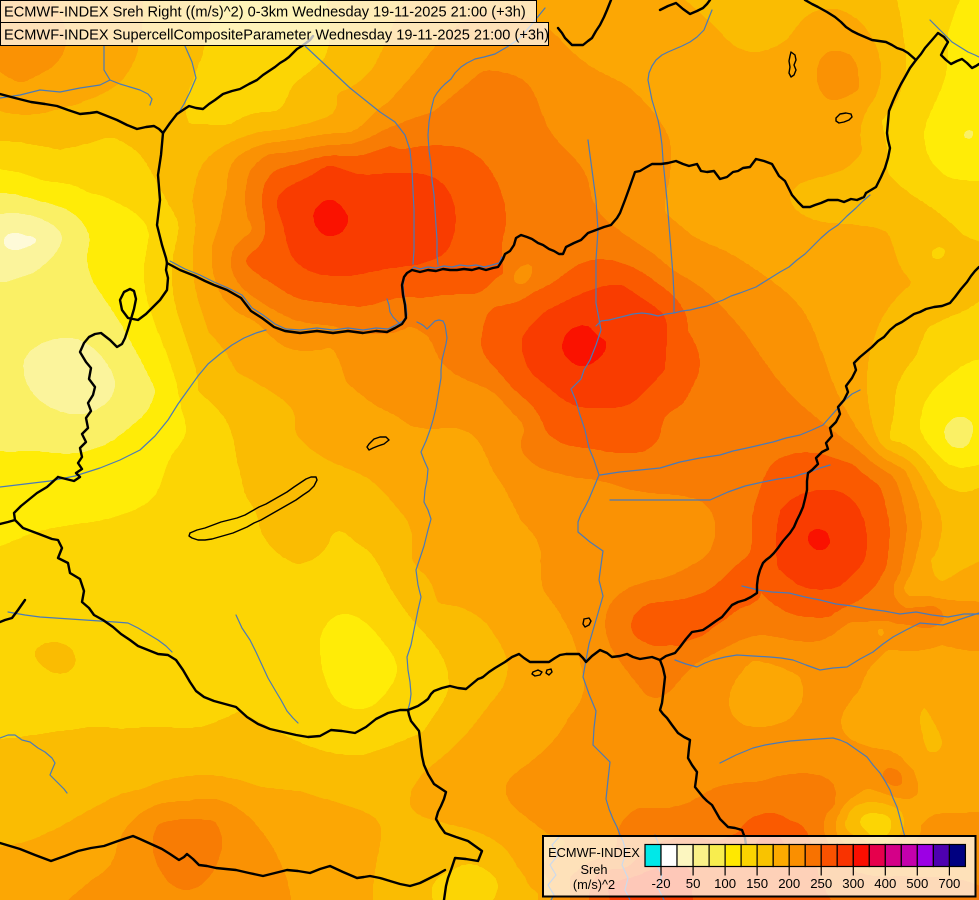  I want to click on svg-text: 150, so click(757, 883).